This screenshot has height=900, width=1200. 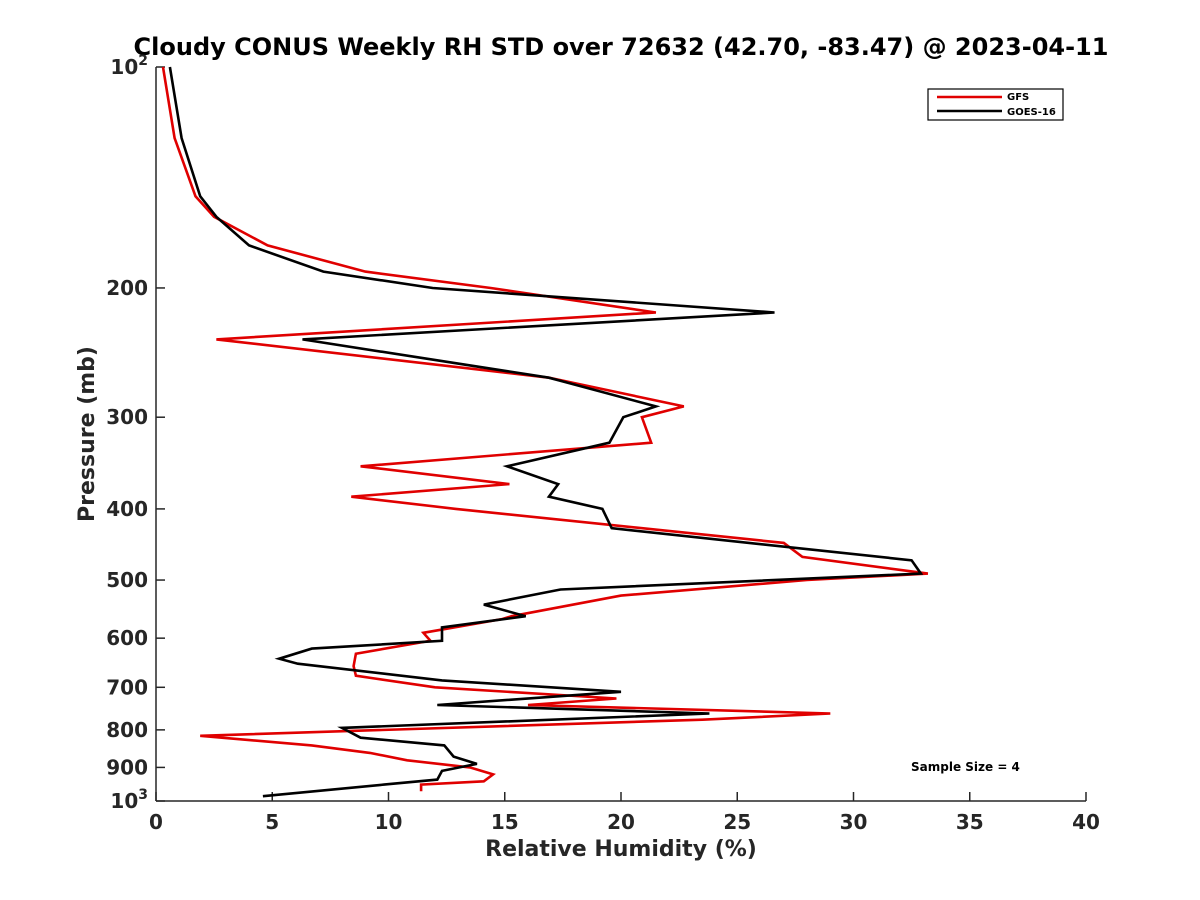 I want to click on legend-box, so click(x=995, y=104).